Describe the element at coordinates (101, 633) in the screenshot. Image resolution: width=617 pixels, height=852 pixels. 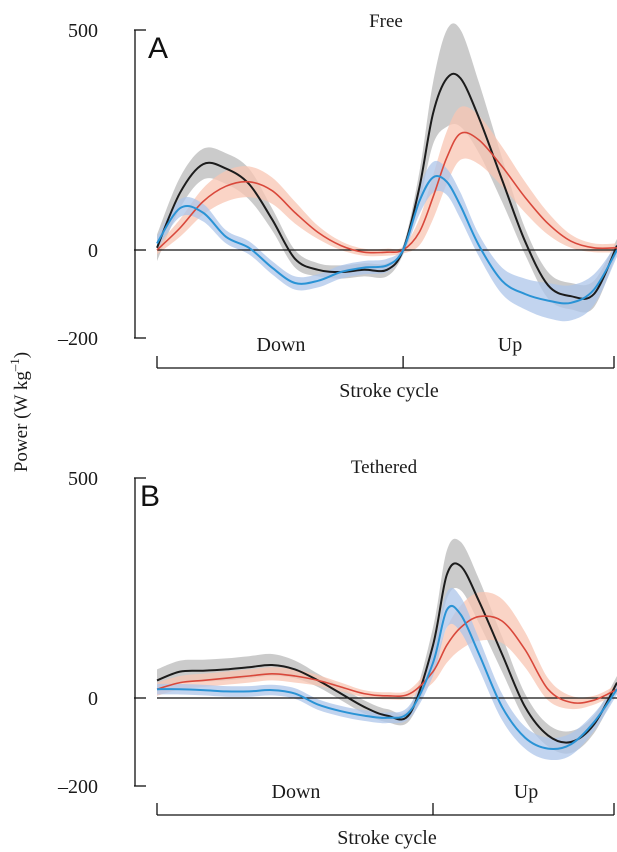
I see `y-axis-tethered: 500 0 –200` at that location.